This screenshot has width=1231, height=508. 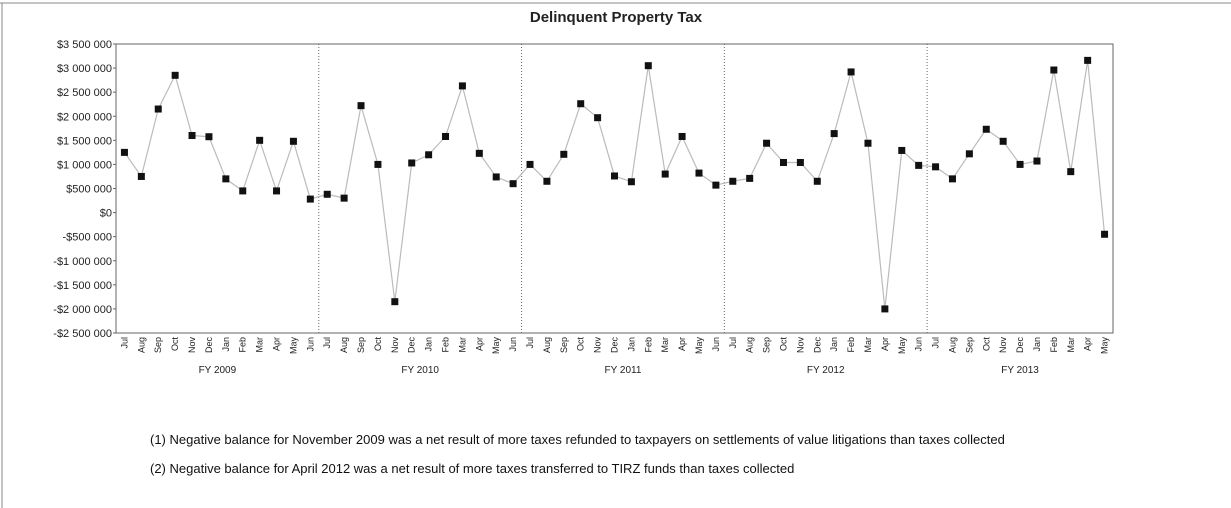 I want to click on group-label: FY 2012, so click(x=826, y=370).